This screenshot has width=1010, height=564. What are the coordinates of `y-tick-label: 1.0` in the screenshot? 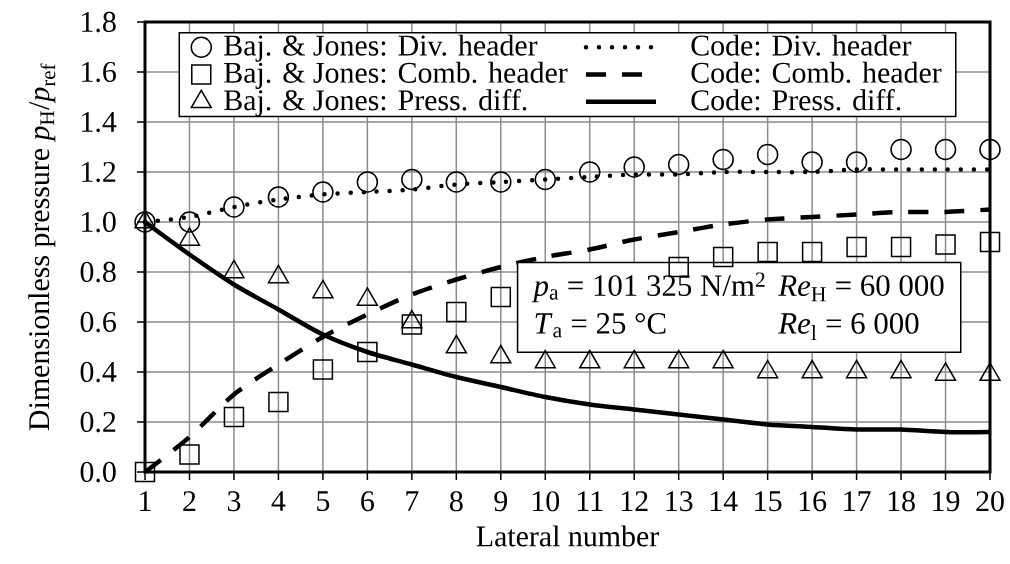 It's located at (99, 222).